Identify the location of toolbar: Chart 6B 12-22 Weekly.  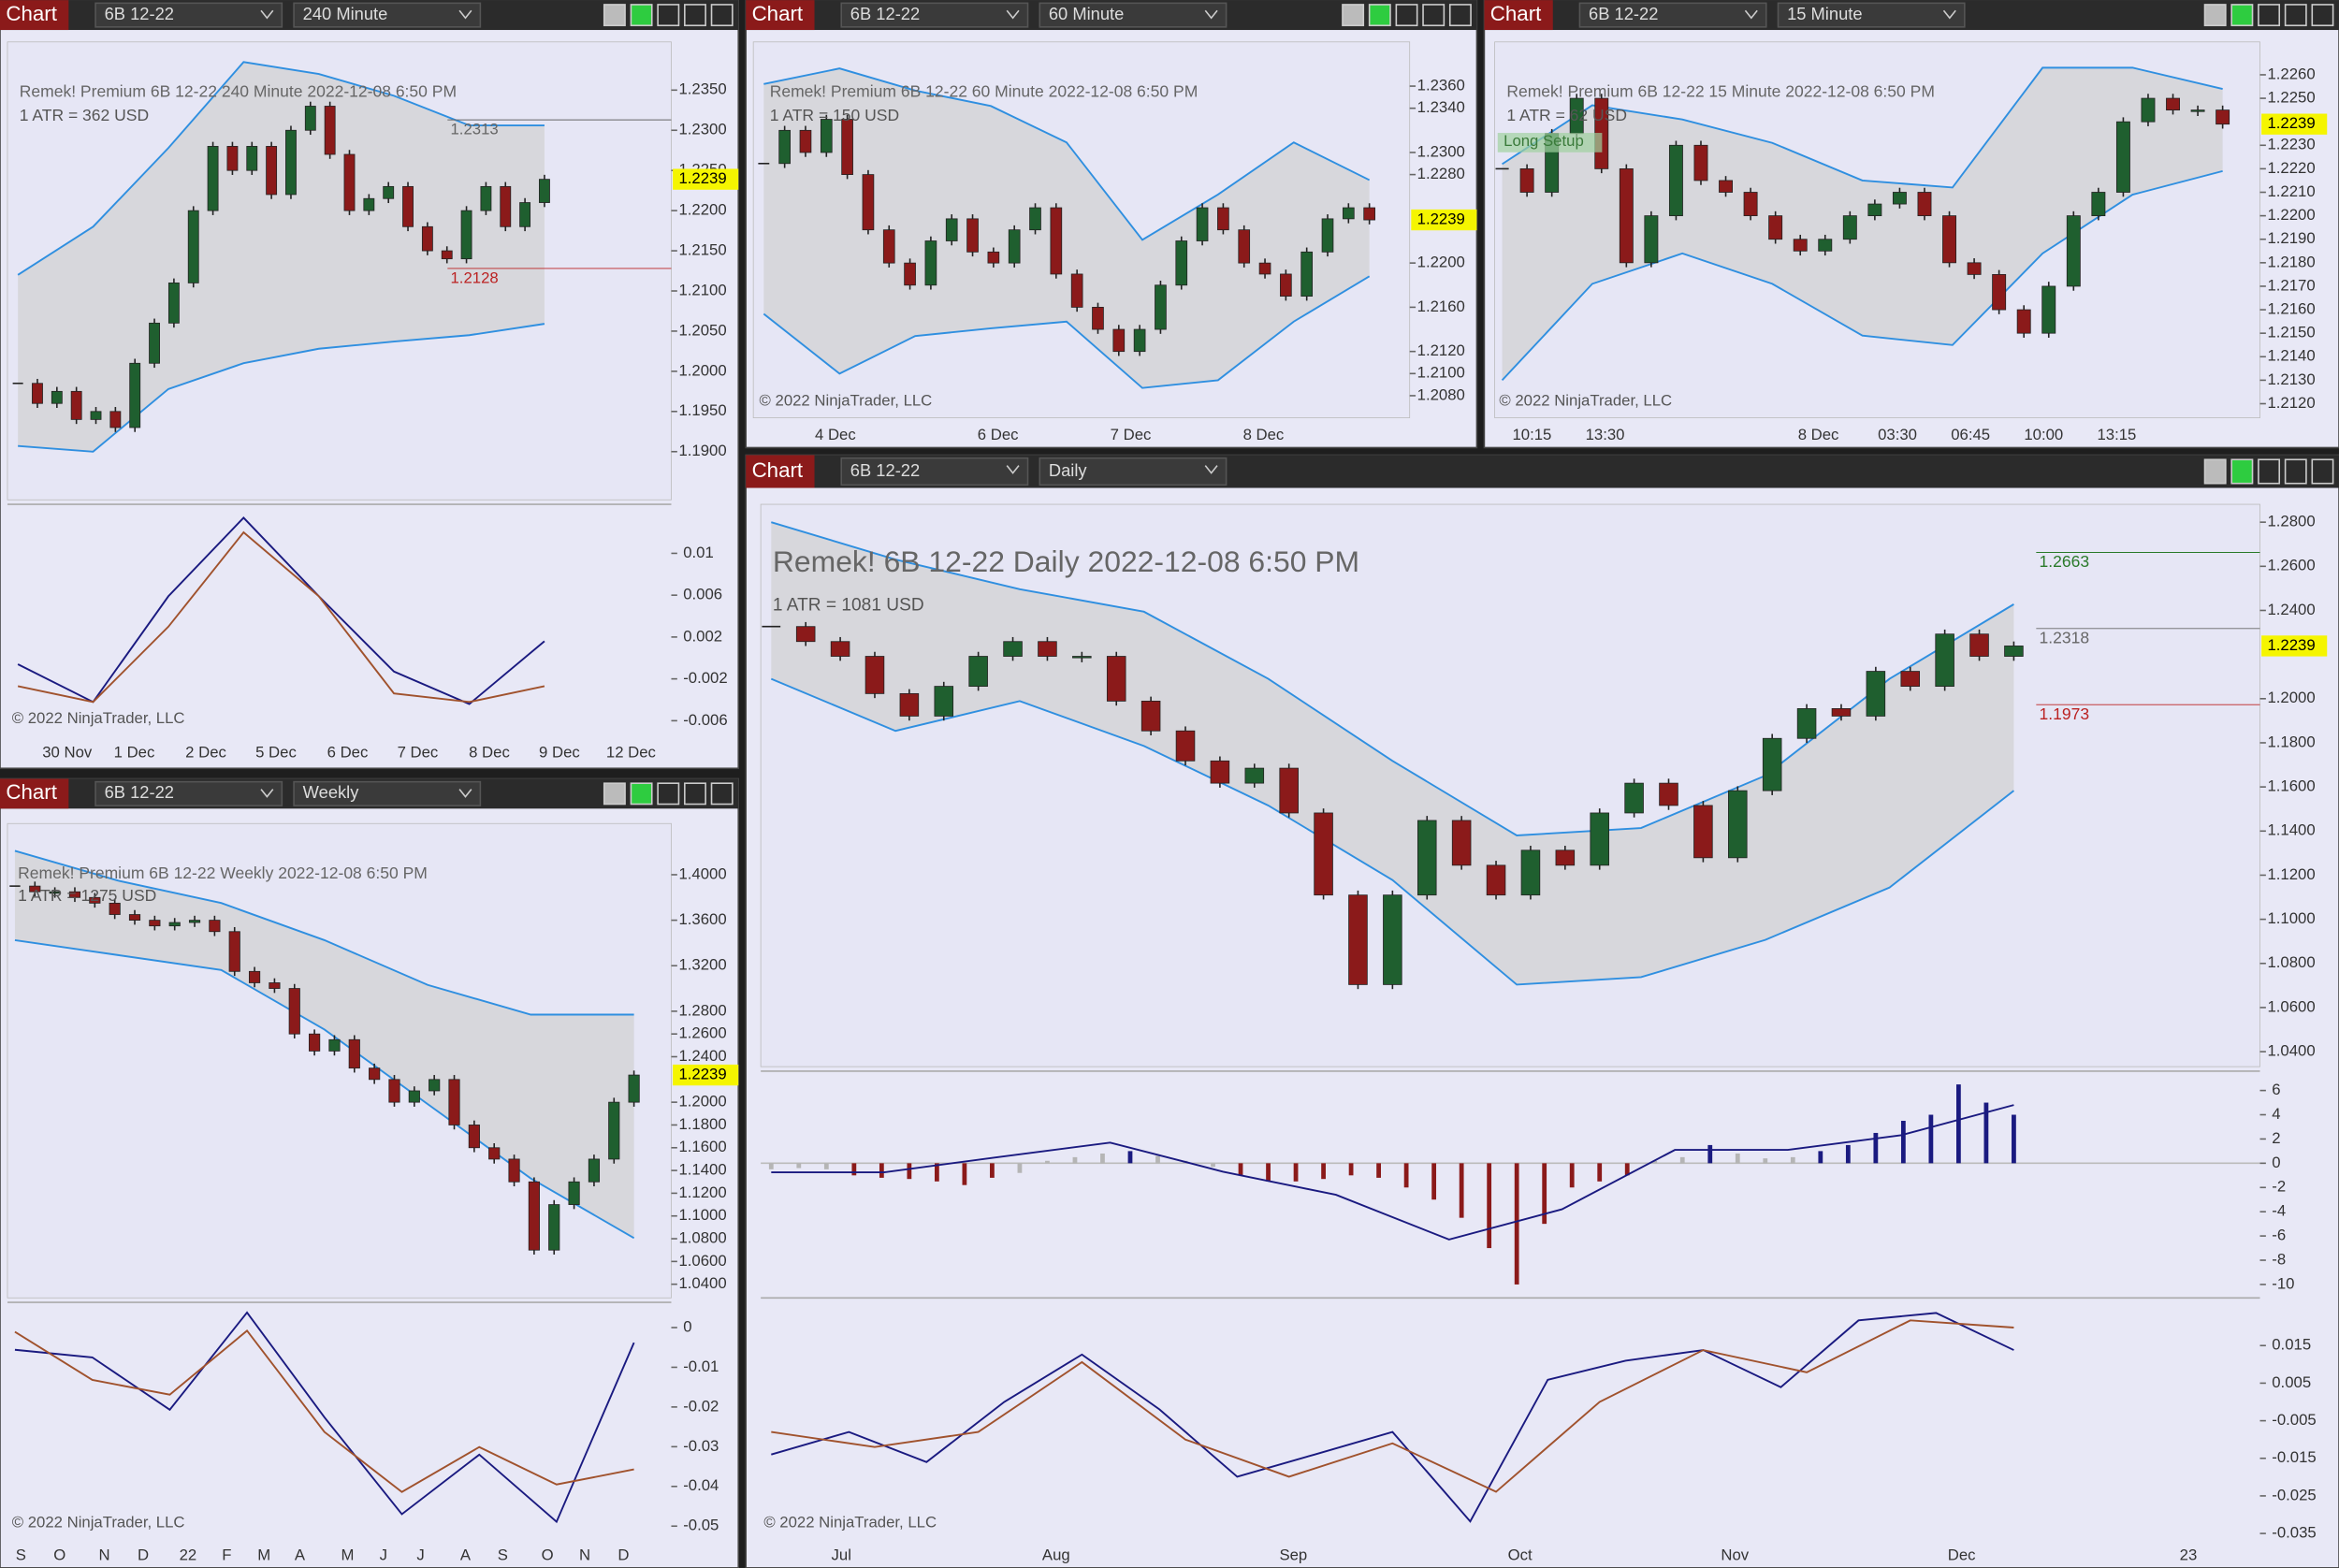
(369, 794).